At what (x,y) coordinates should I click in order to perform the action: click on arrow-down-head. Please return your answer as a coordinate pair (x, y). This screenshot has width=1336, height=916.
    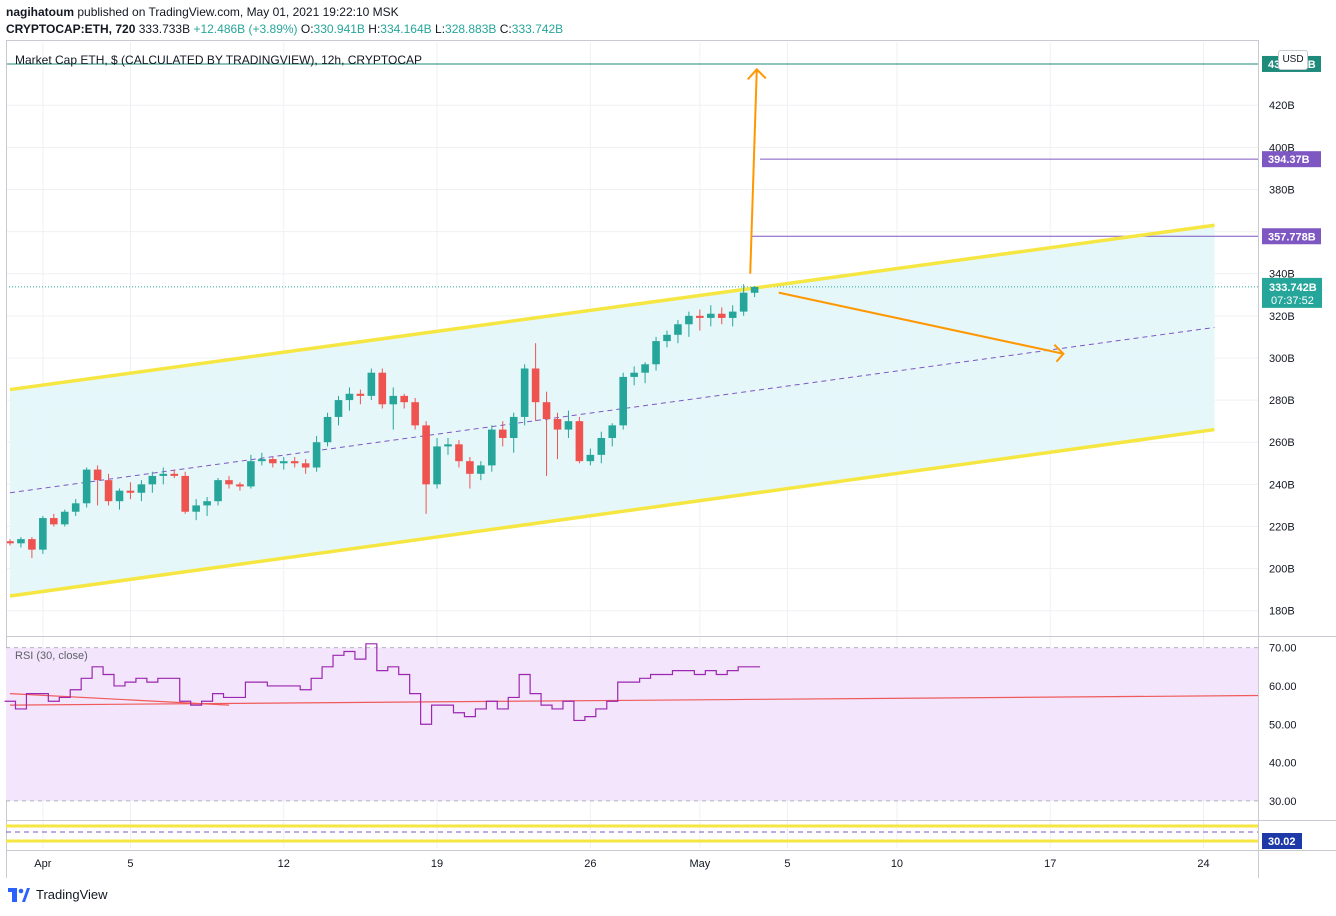
    Looking at the image, I should click on (1059, 353).